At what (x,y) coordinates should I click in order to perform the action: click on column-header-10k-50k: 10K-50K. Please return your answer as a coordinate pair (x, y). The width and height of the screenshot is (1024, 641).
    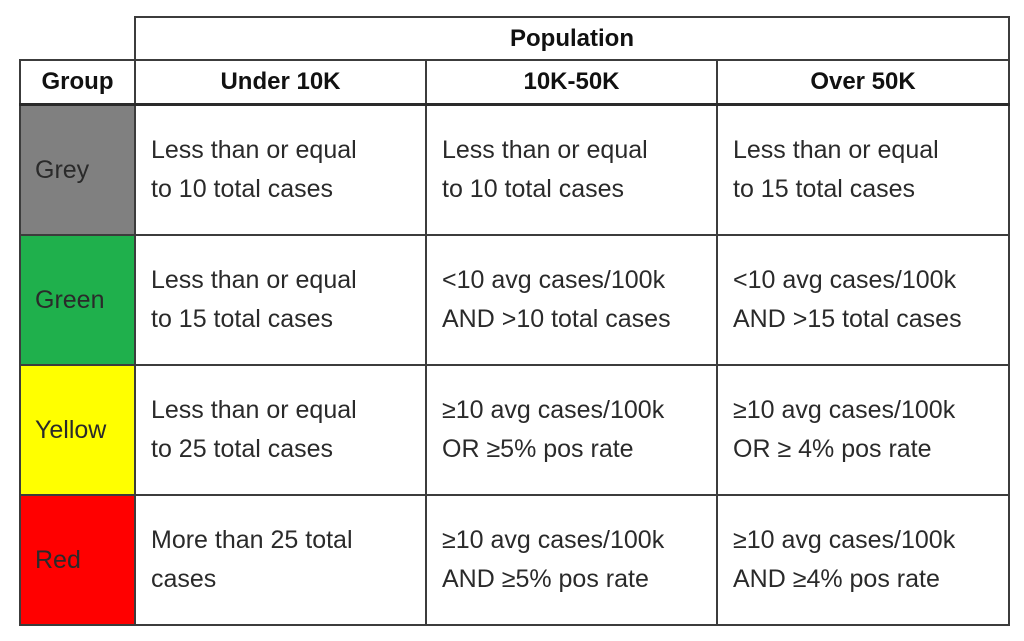
    Looking at the image, I should click on (571, 82).